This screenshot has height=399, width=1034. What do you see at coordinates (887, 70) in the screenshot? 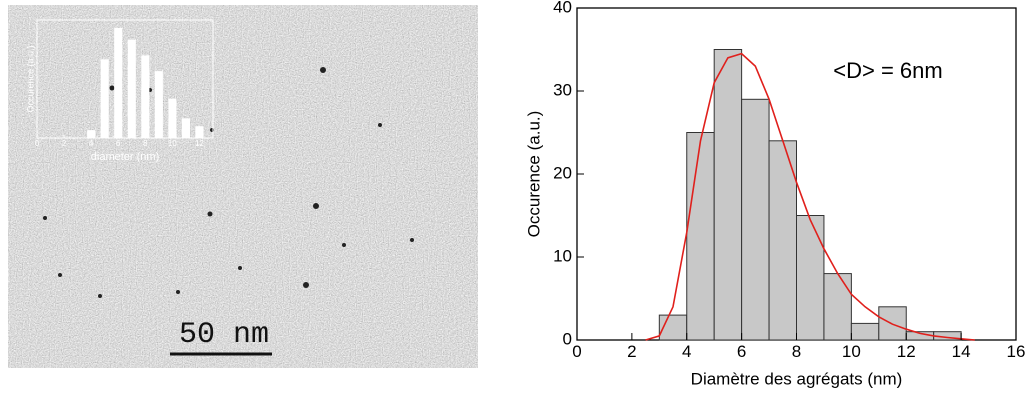
I see `annotation: <D> = 6nm` at bounding box center [887, 70].